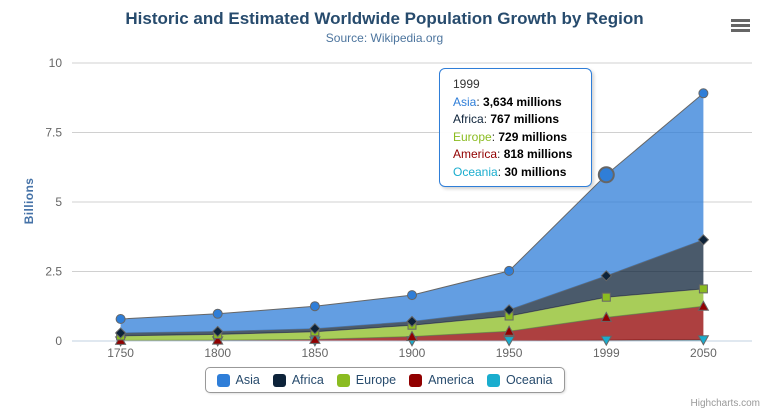  Describe the element at coordinates (217, 353) in the screenshot. I see `x-axis-tick-label: 1800` at that location.